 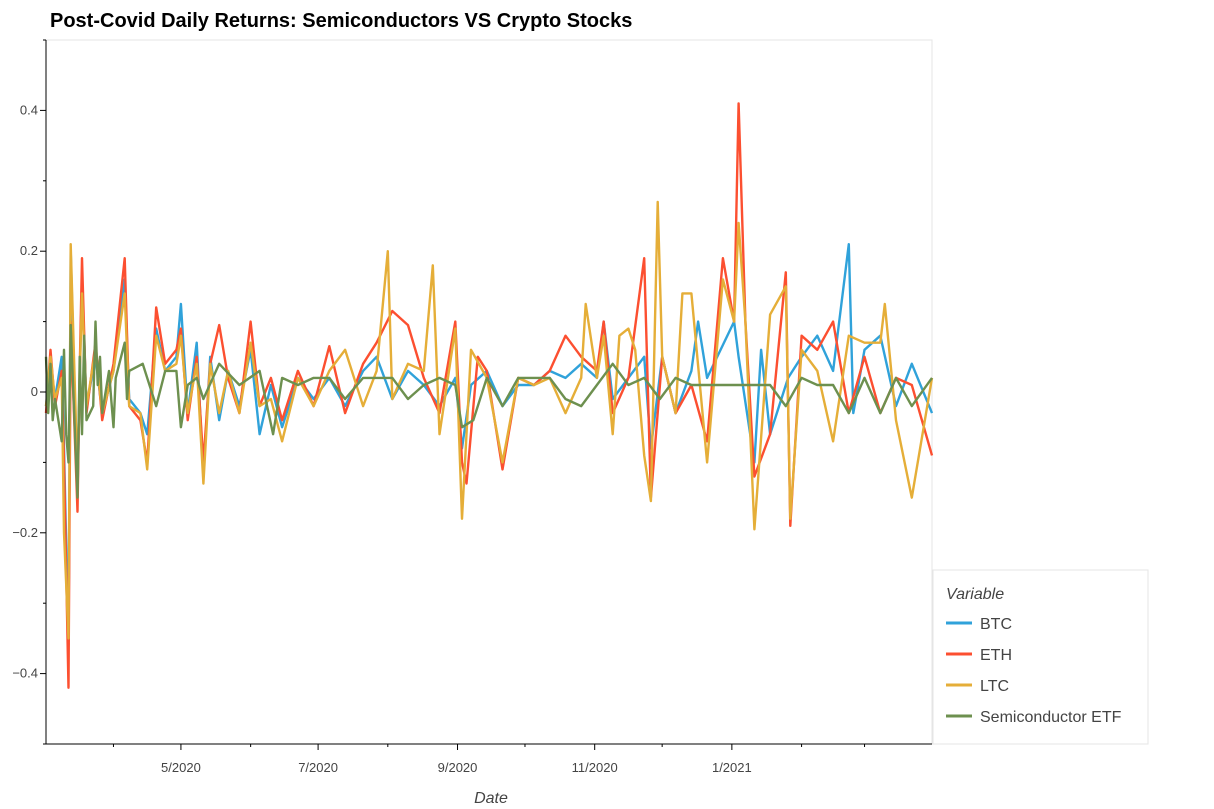 What do you see at coordinates (34, 391) in the screenshot?
I see `y-tick-label: 0` at bounding box center [34, 391].